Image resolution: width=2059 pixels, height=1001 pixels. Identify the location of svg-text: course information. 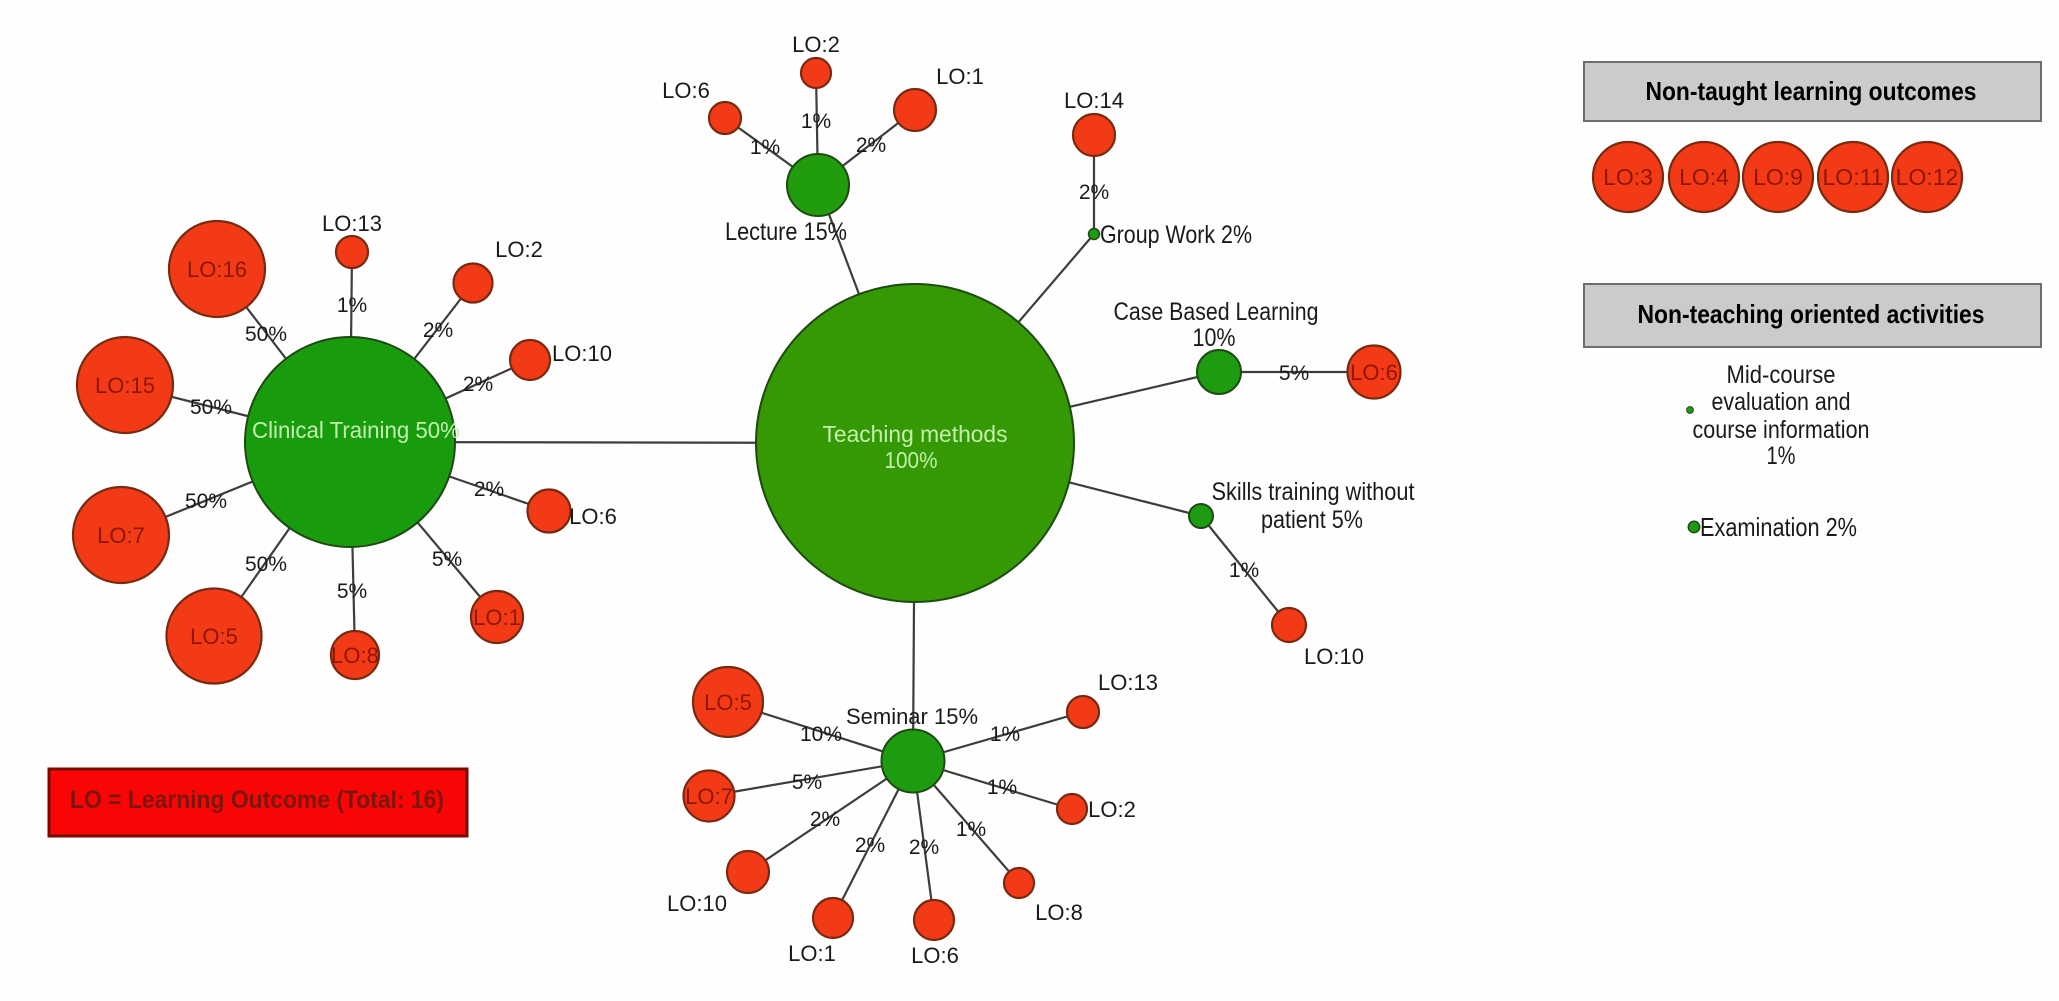
(1781, 430).